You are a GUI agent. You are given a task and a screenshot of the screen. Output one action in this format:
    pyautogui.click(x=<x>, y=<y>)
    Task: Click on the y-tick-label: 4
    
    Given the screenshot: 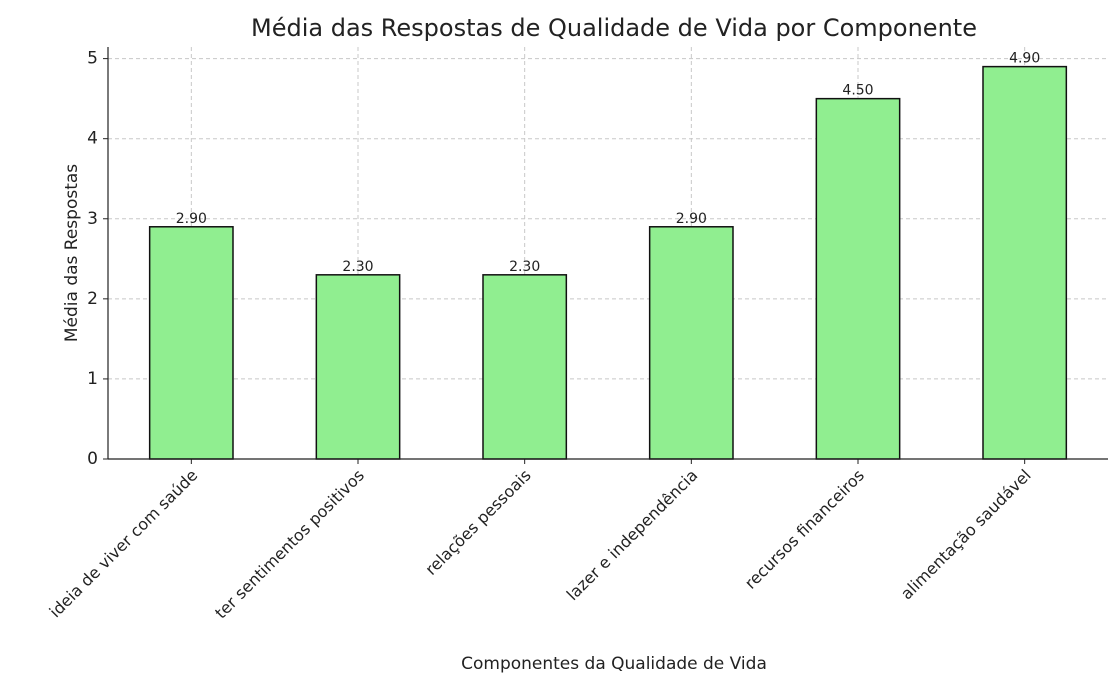 What is the action you would take?
    pyautogui.click(x=92, y=139)
    